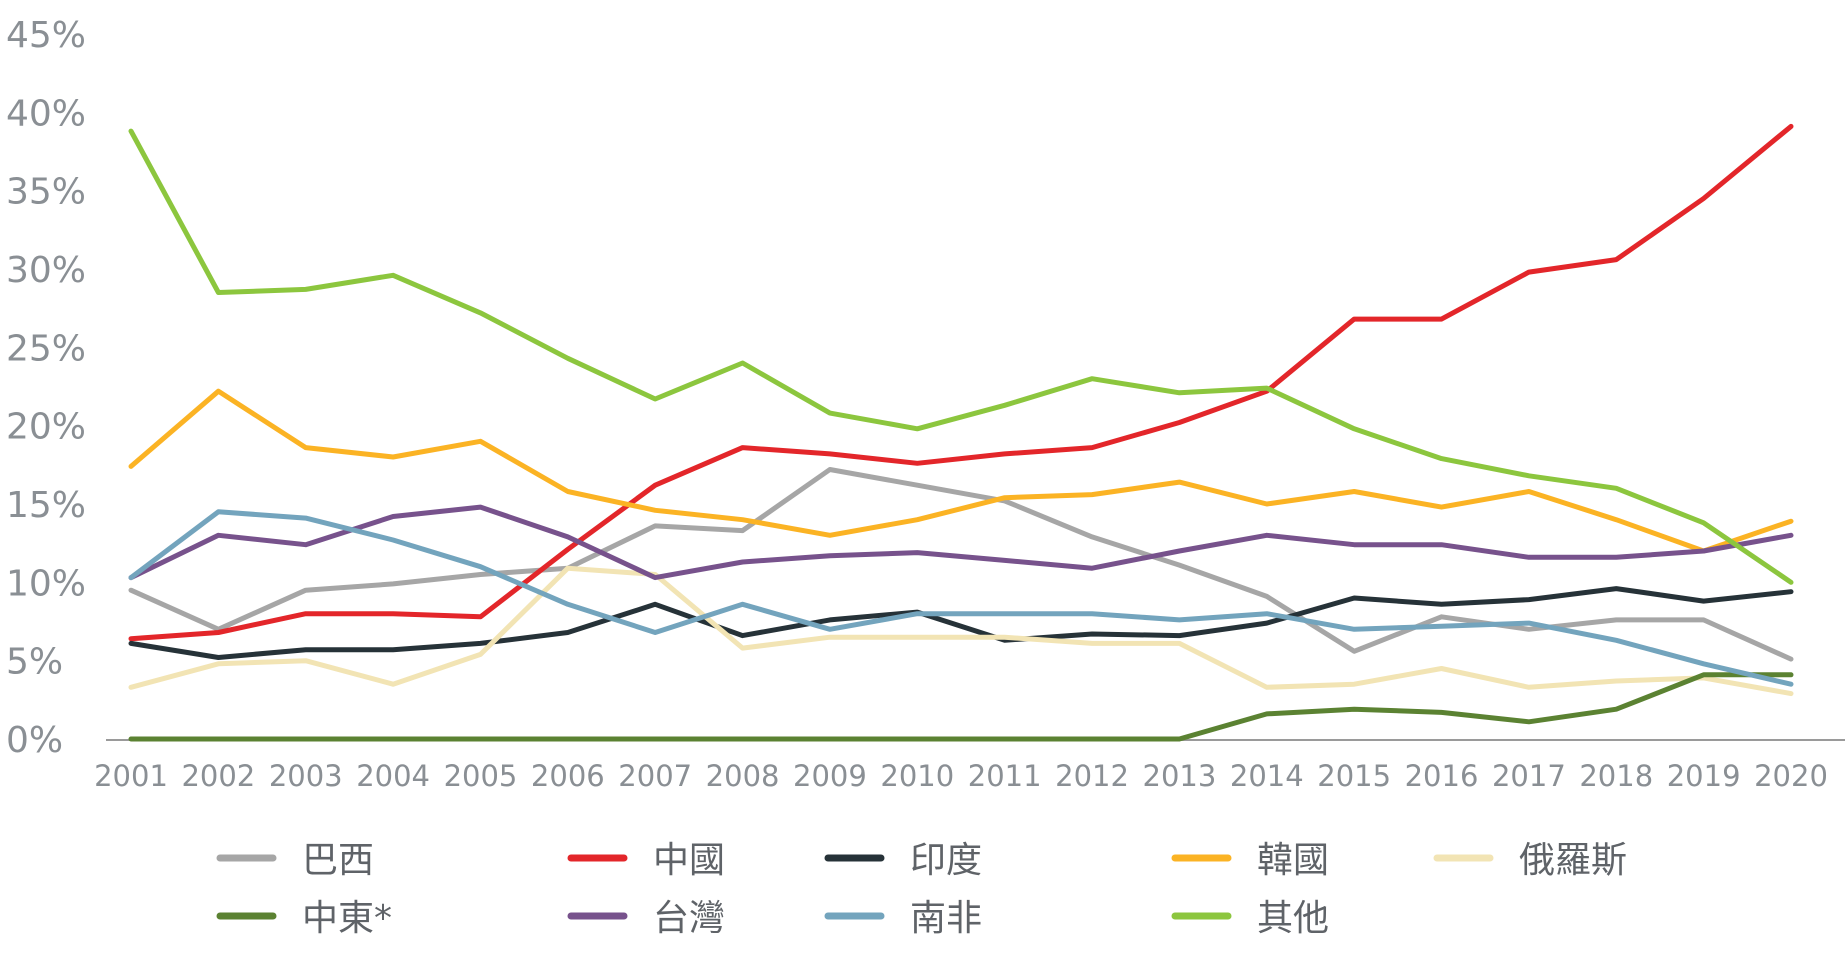  Describe the element at coordinates (46, 35) in the screenshot. I see `y-tick-label: 45%` at that location.